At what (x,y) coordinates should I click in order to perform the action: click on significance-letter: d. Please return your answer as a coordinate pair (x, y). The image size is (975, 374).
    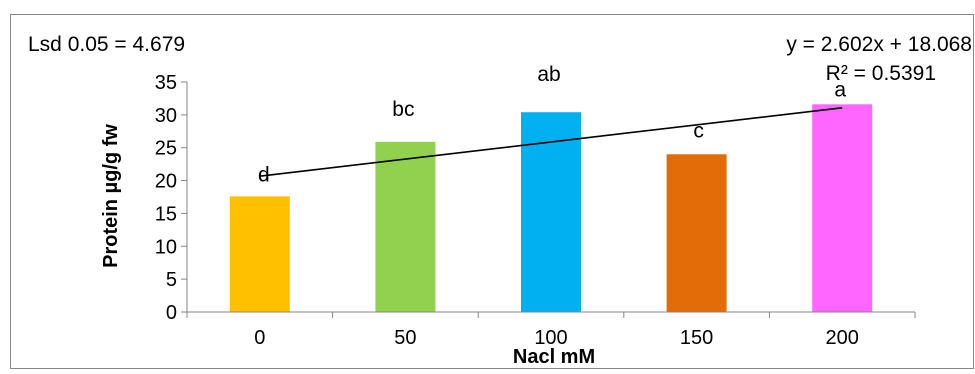
    Looking at the image, I should click on (264, 174).